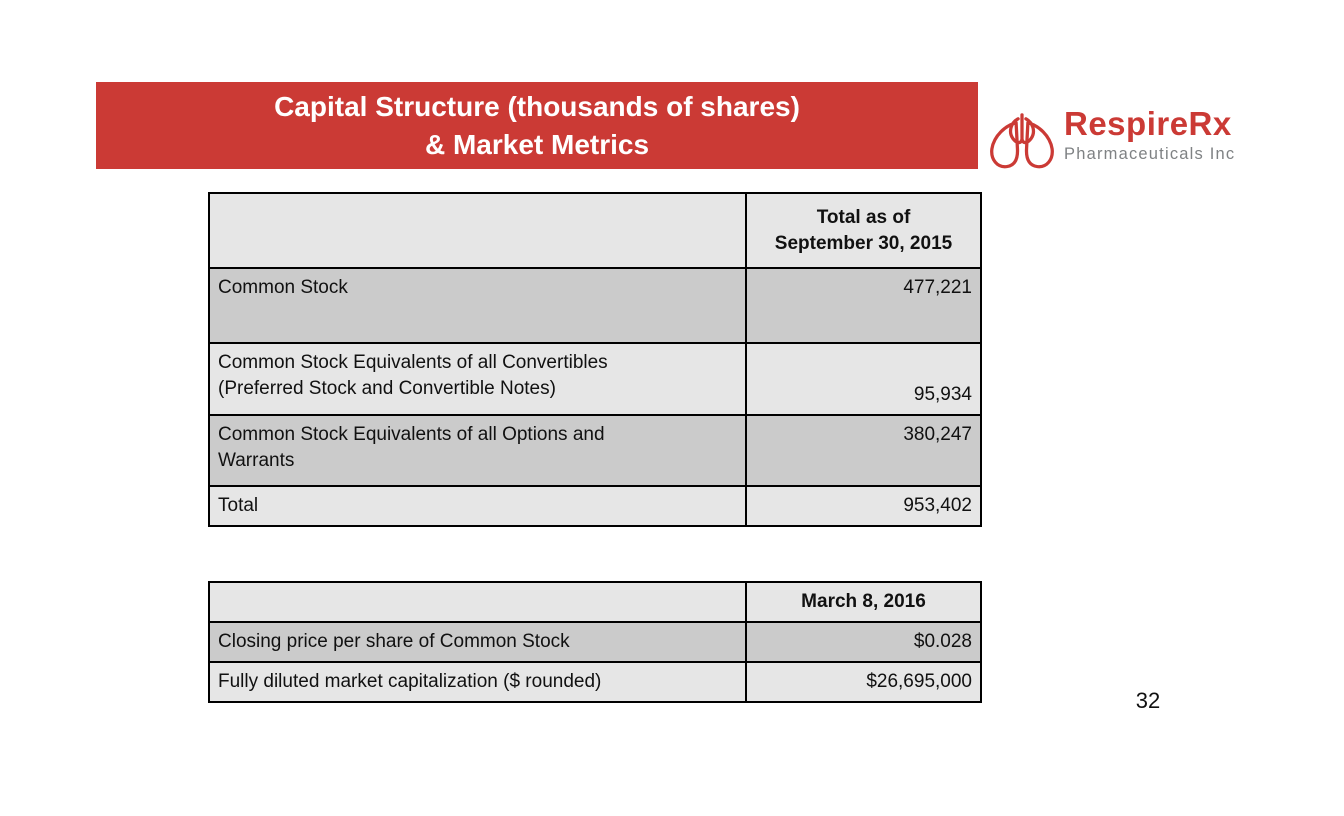 The height and width of the screenshot is (816, 1344). What do you see at coordinates (1148, 700) in the screenshot?
I see `page-number: 32` at bounding box center [1148, 700].